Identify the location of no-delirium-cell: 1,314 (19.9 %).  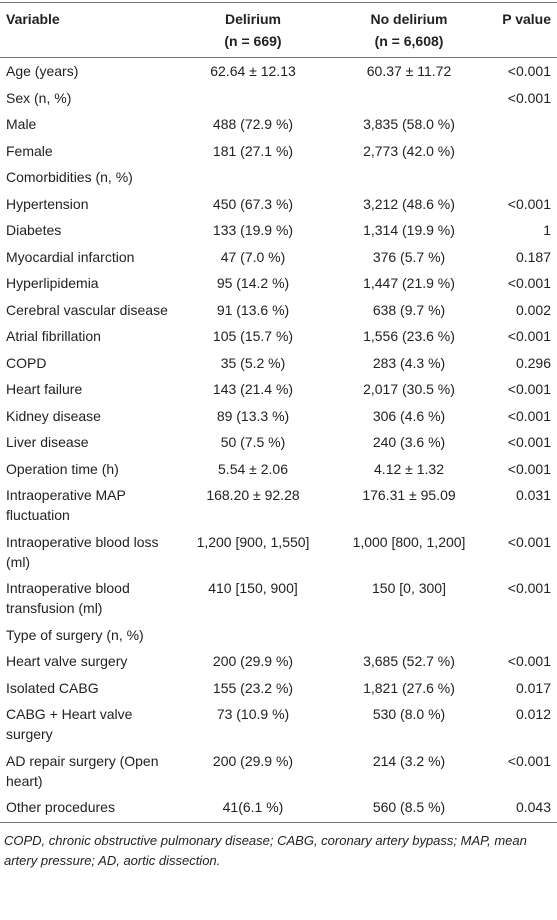
(409, 230).